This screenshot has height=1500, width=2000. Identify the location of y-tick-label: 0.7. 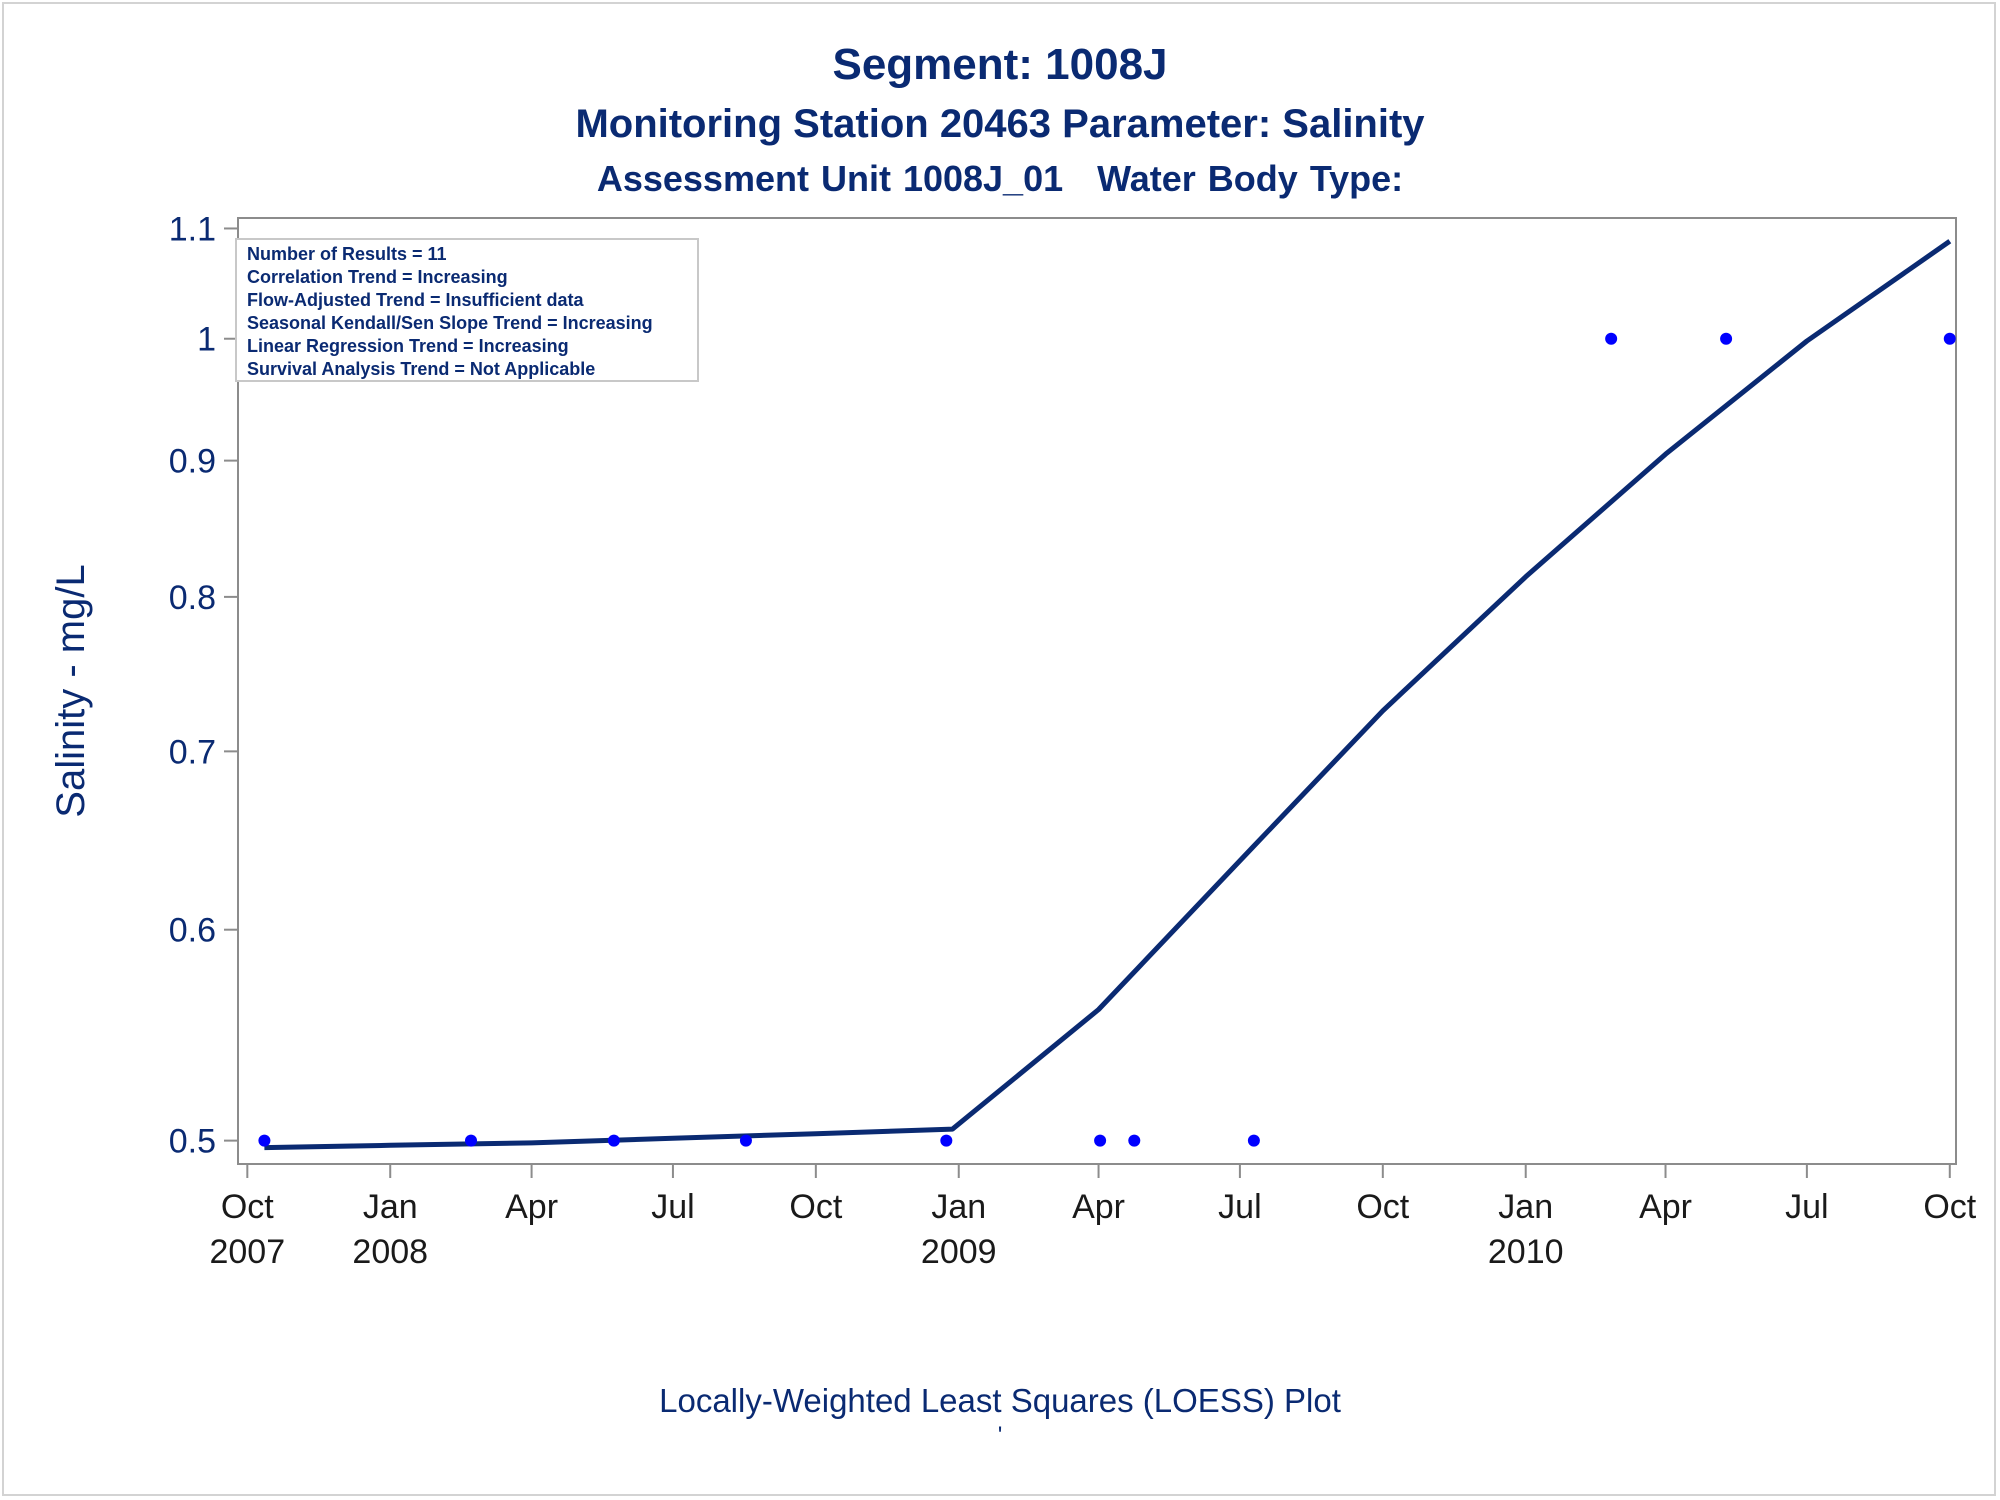
(192, 752).